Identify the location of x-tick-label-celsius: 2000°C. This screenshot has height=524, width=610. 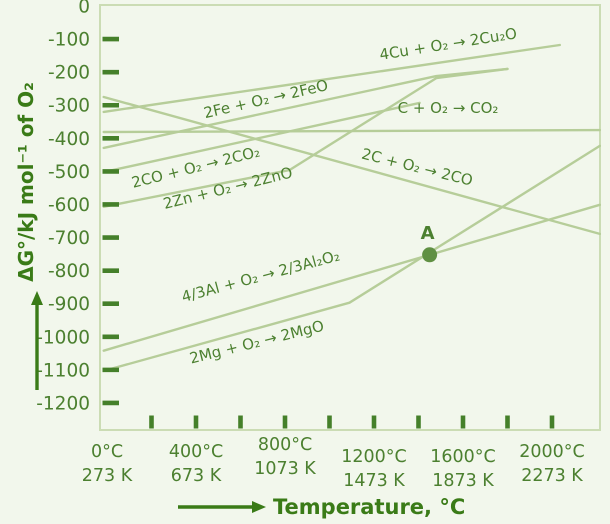
(552, 452).